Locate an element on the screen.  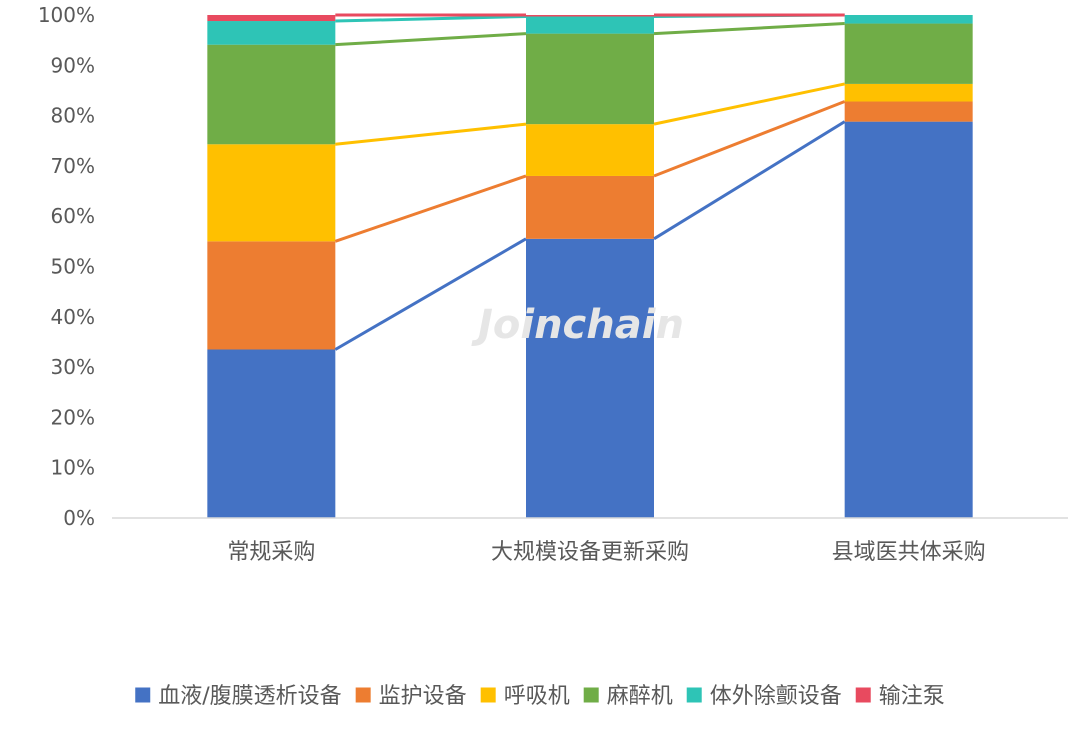
legend-label: 呼吸机 is located at coordinates (537, 696).